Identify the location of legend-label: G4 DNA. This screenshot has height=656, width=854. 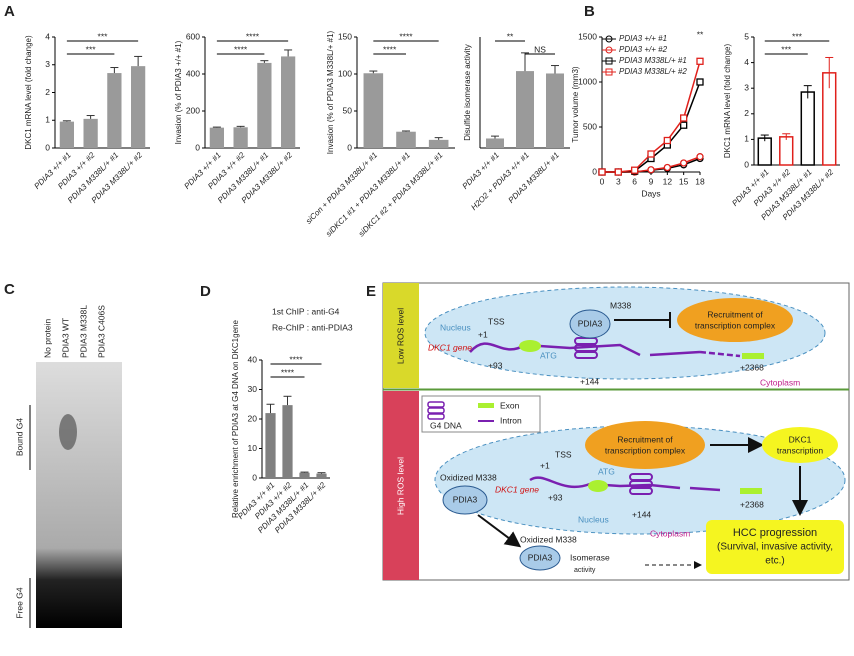
(446, 425).